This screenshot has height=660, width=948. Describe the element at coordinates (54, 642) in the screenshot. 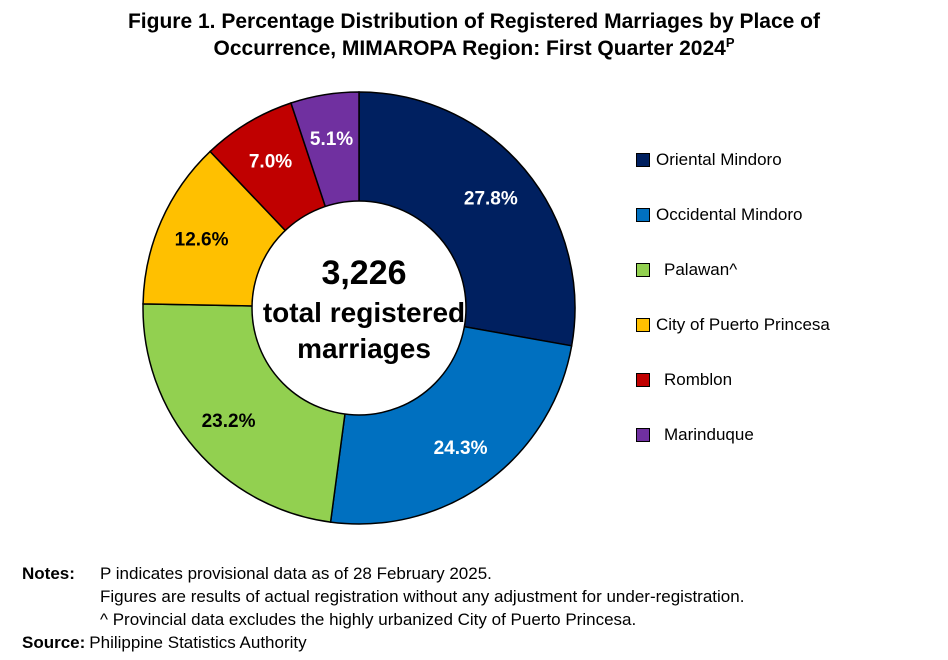

I see `source-label: Source:` at that location.